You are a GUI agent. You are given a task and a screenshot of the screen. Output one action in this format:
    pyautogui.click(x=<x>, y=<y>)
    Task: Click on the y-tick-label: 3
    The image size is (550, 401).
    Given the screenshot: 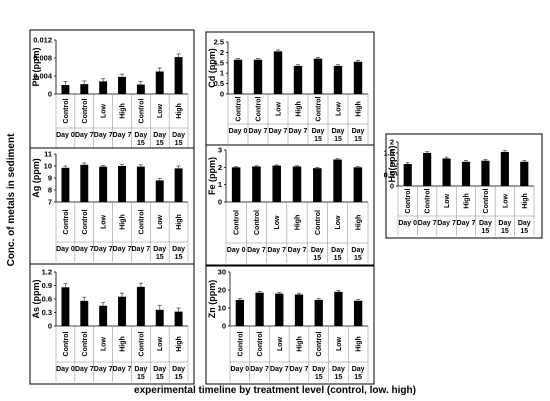 What is the action you would take?
    pyautogui.click(x=220, y=150)
    